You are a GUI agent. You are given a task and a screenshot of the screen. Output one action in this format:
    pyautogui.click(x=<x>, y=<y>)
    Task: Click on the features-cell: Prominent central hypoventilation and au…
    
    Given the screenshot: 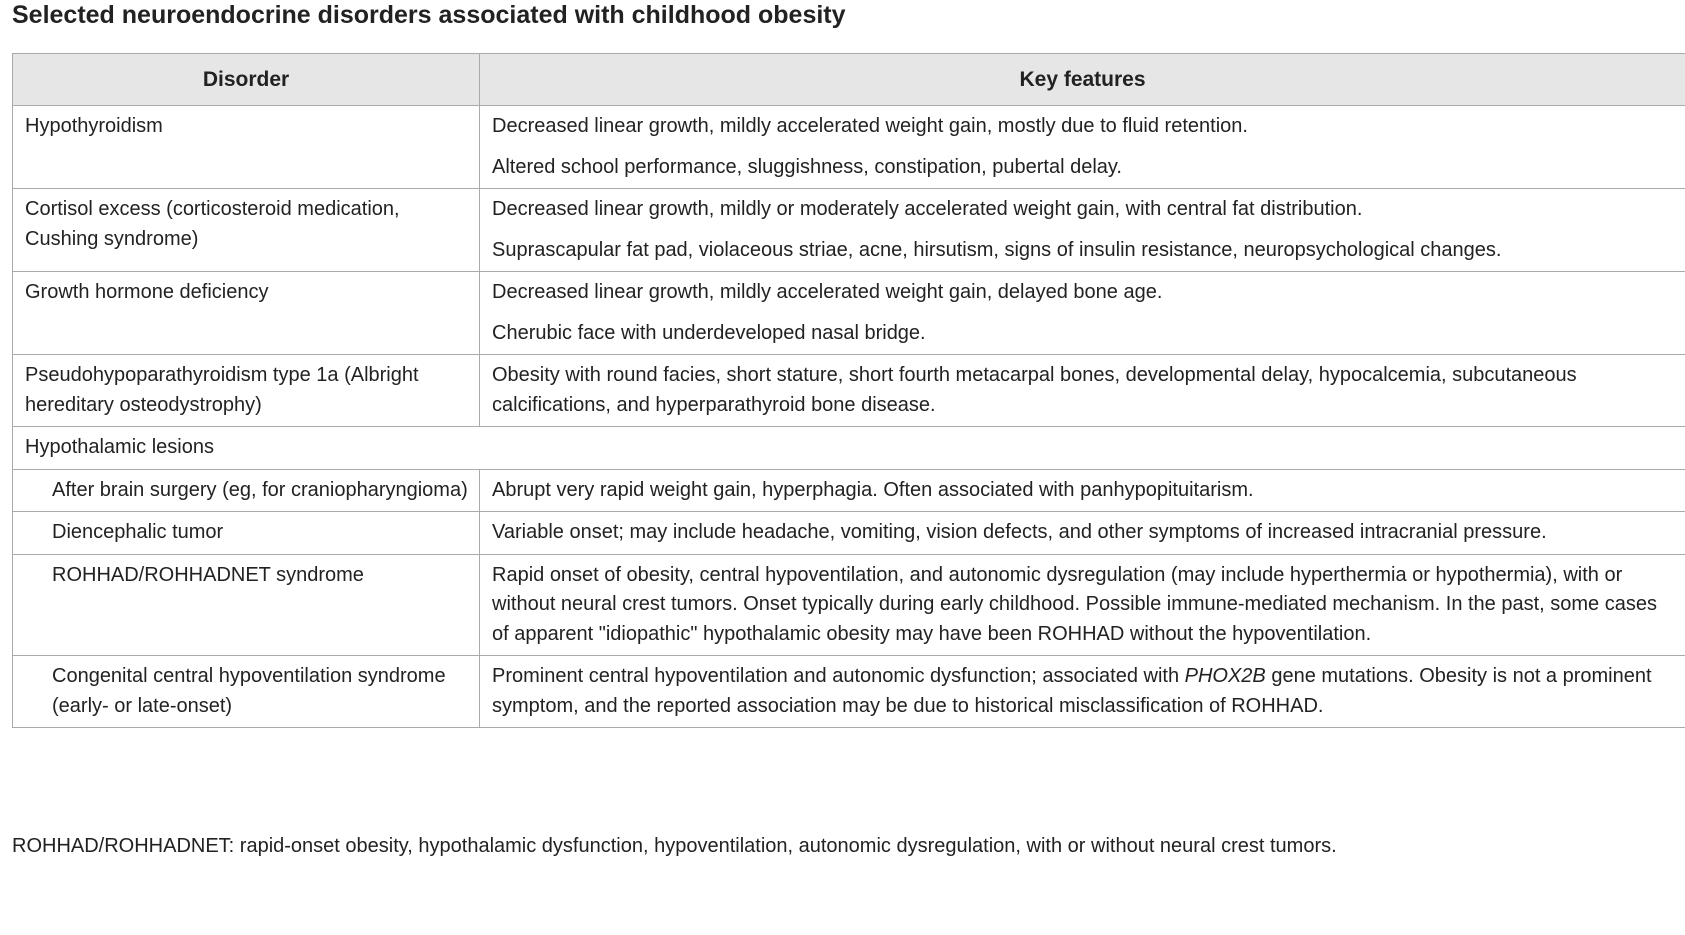 What is the action you would take?
    pyautogui.click(x=1082, y=691)
    